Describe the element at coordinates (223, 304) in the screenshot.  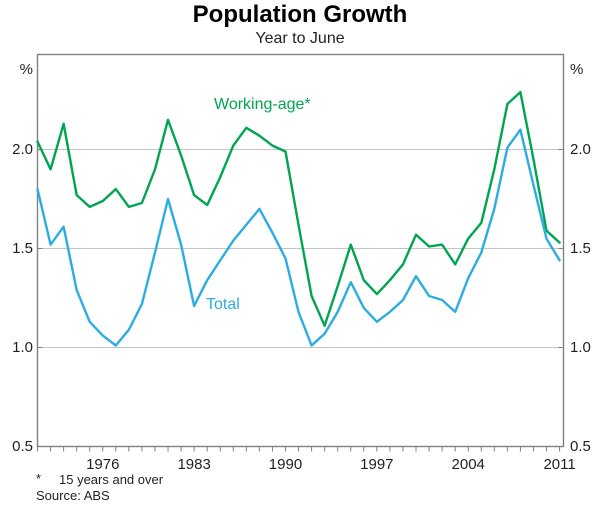
I see `total-series-label: Total` at that location.